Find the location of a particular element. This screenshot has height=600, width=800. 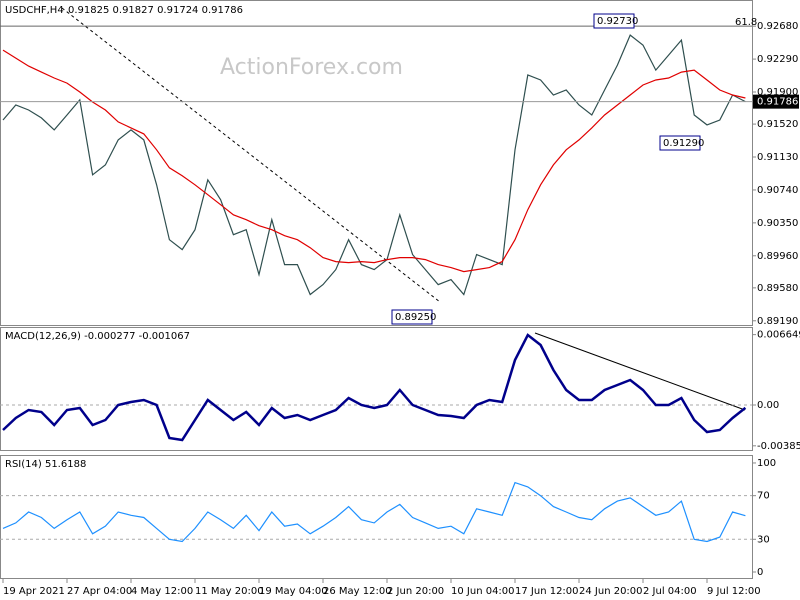

y-tick-label: 0.91900 is located at coordinates (777, 92).